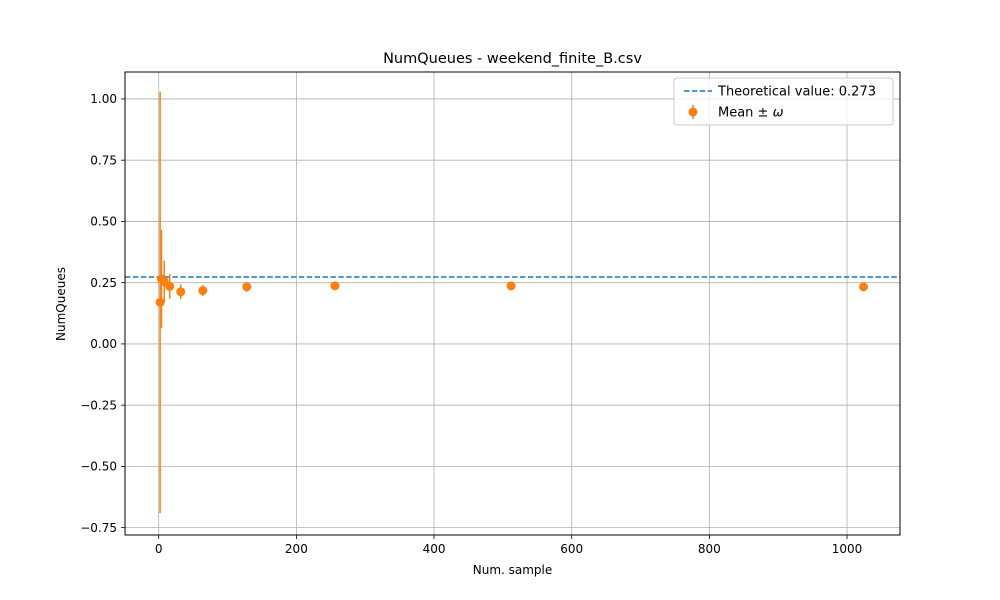 This screenshot has width=1000, height=600. I want to click on legend-marker-swatch, so click(693, 112).